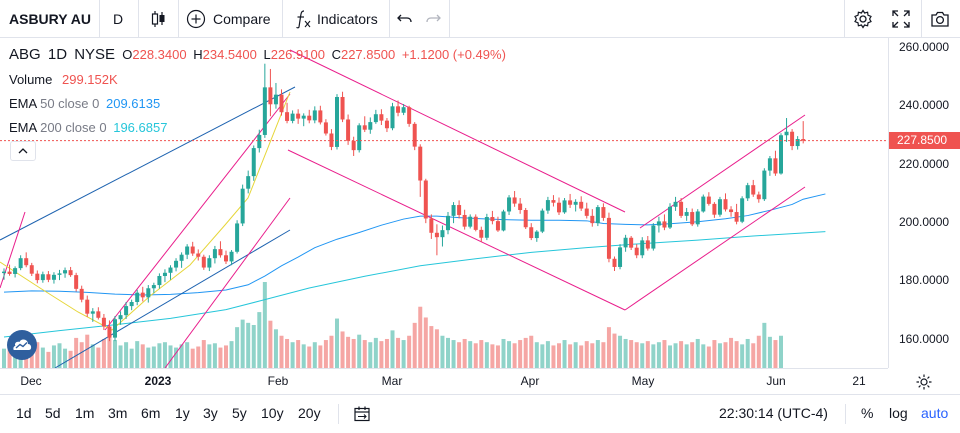 This screenshot has height=433, width=960. I want to click on camera-icon, so click(940, 19).